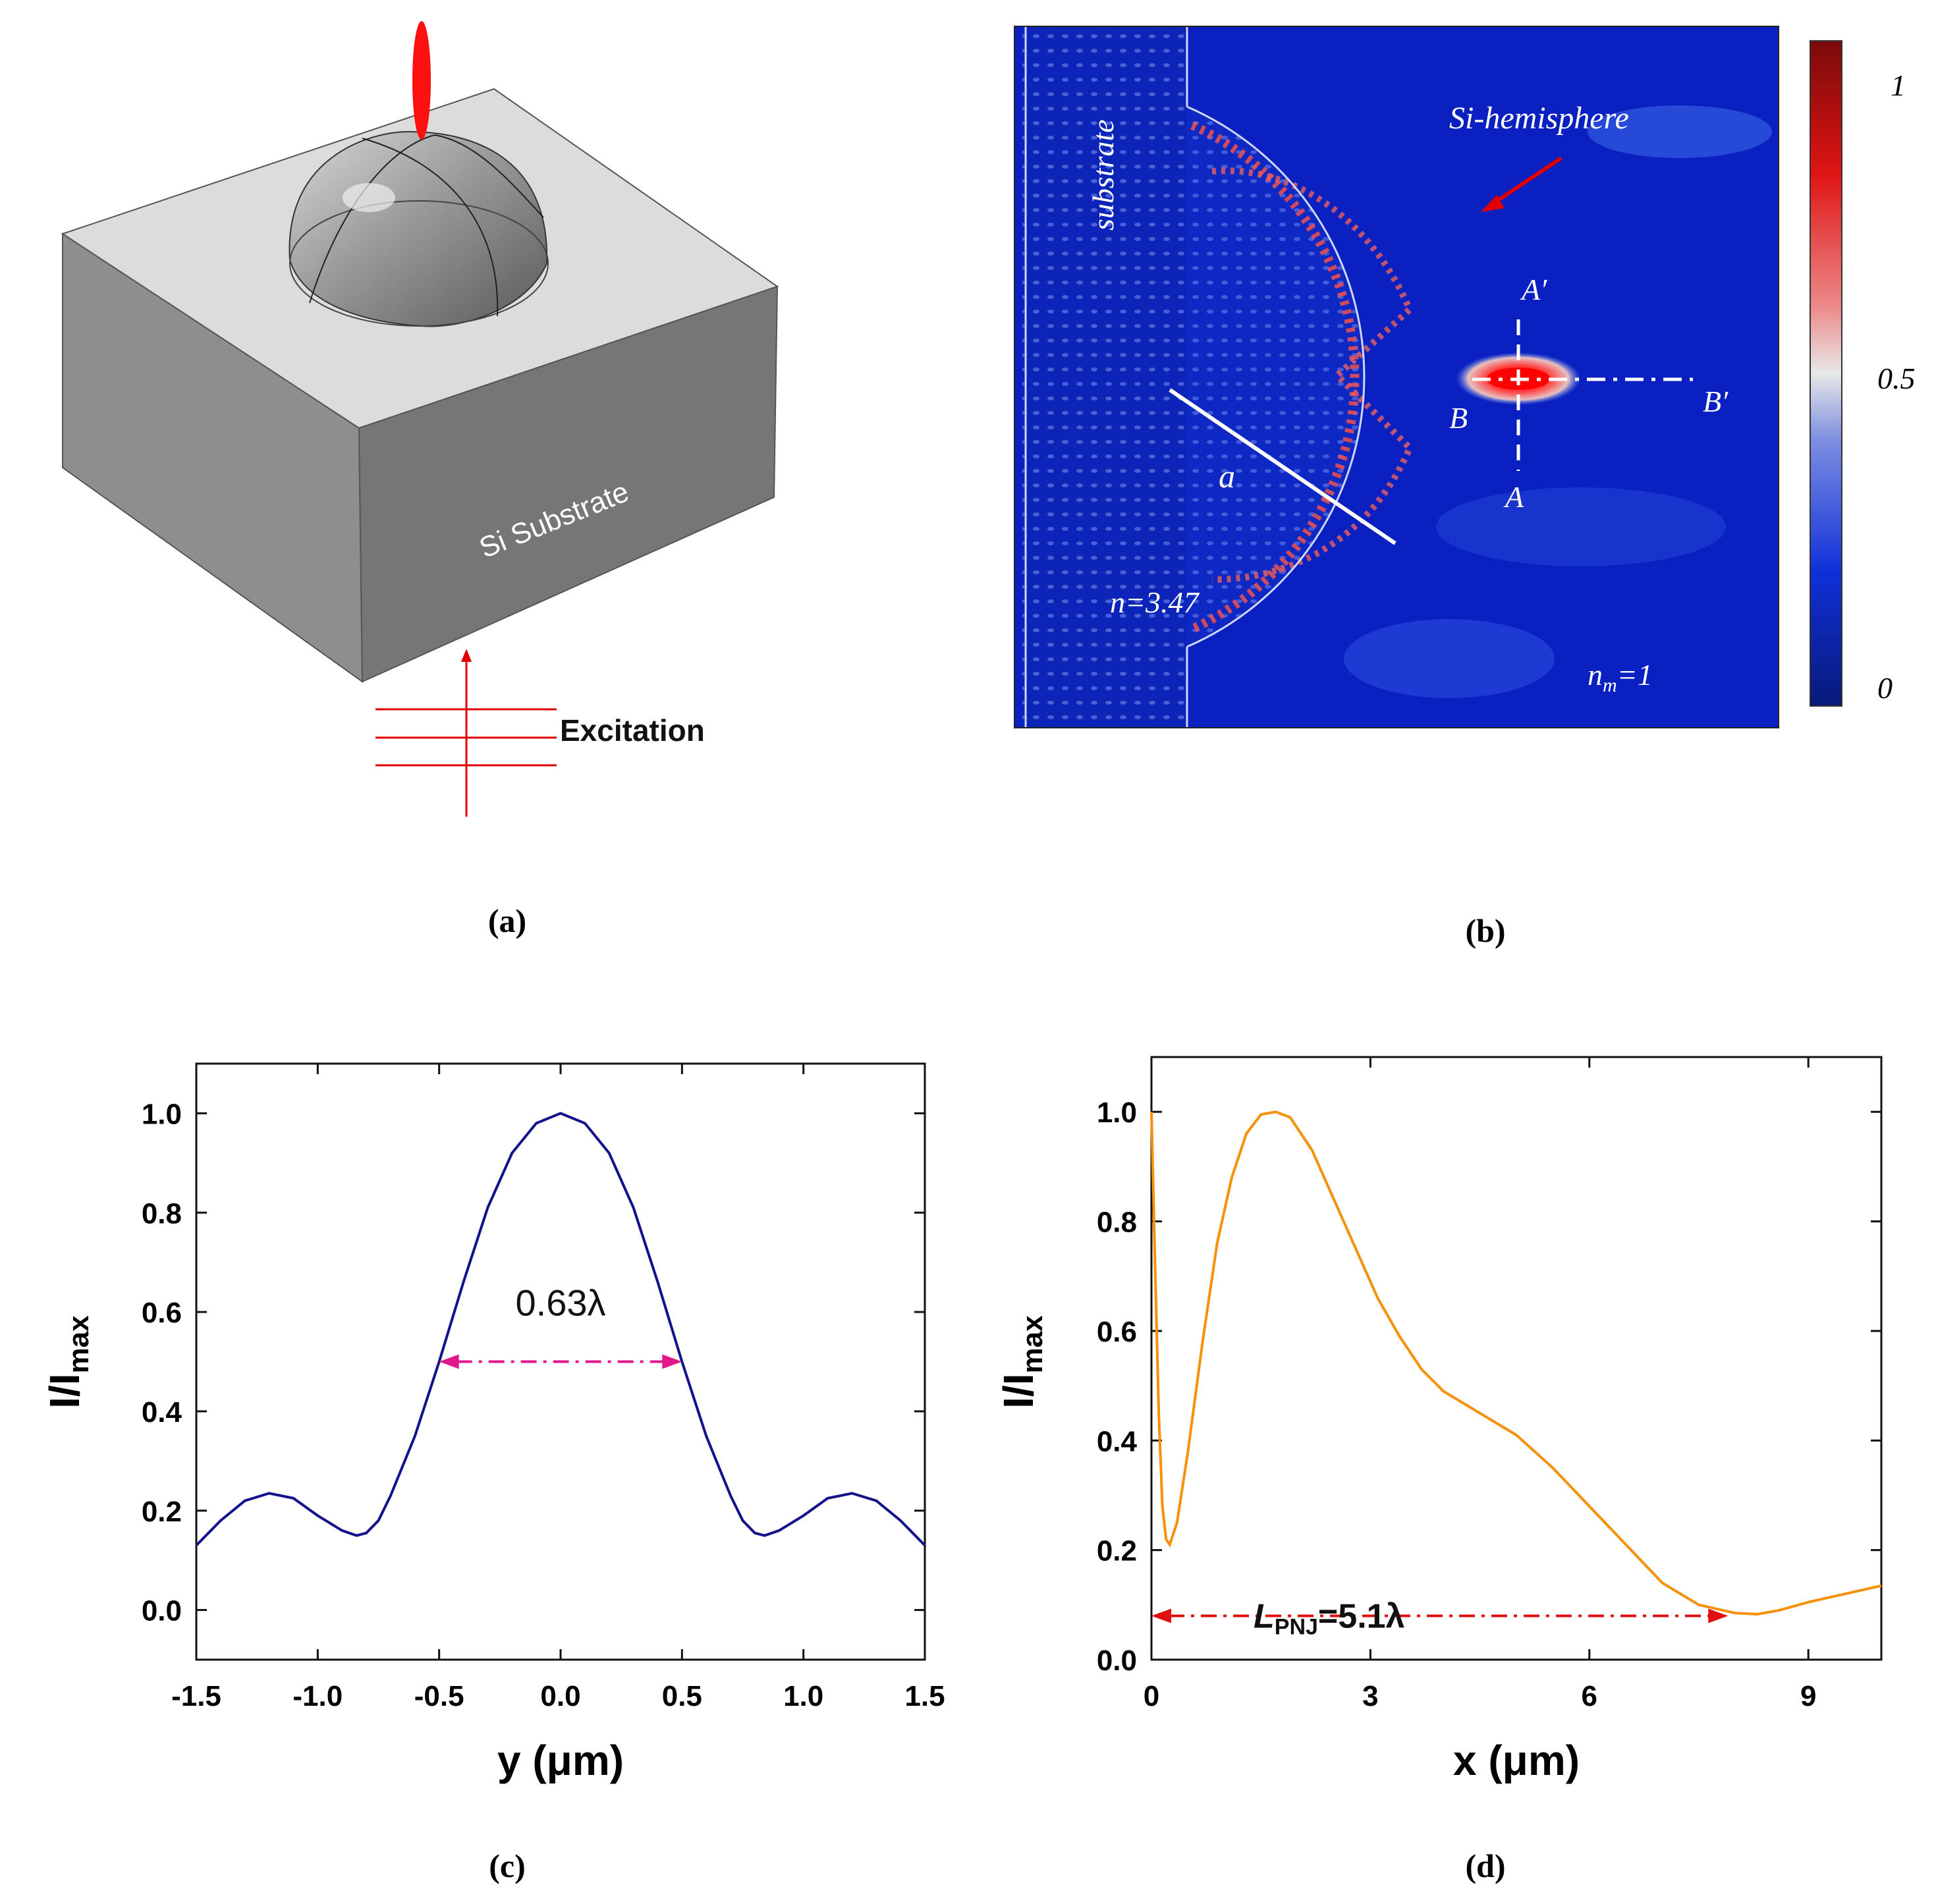 Image resolution: width=1936 pixels, height=1904 pixels. Describe the element at coordinates (1485, 1865) in the screenshot. I see `panel-d-label: (d)` at that location.